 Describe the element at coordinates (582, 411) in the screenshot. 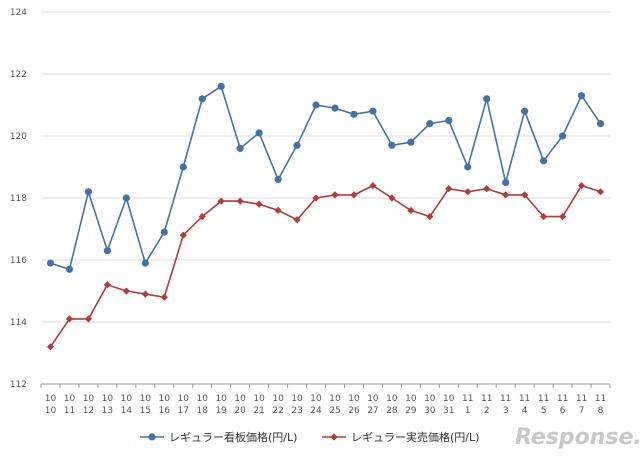

I see `x-tick-day: 7` at that location.